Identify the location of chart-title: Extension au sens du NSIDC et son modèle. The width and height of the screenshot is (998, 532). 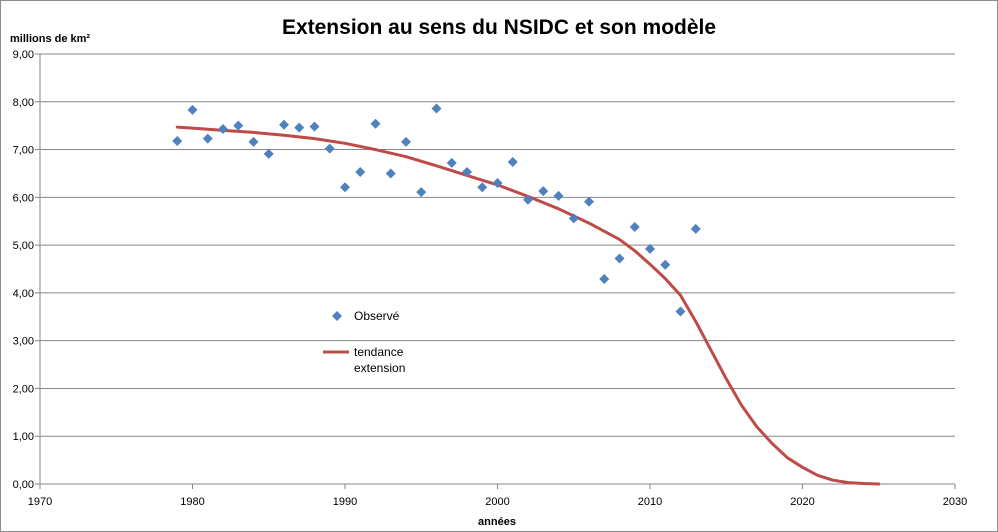
(499, 27).